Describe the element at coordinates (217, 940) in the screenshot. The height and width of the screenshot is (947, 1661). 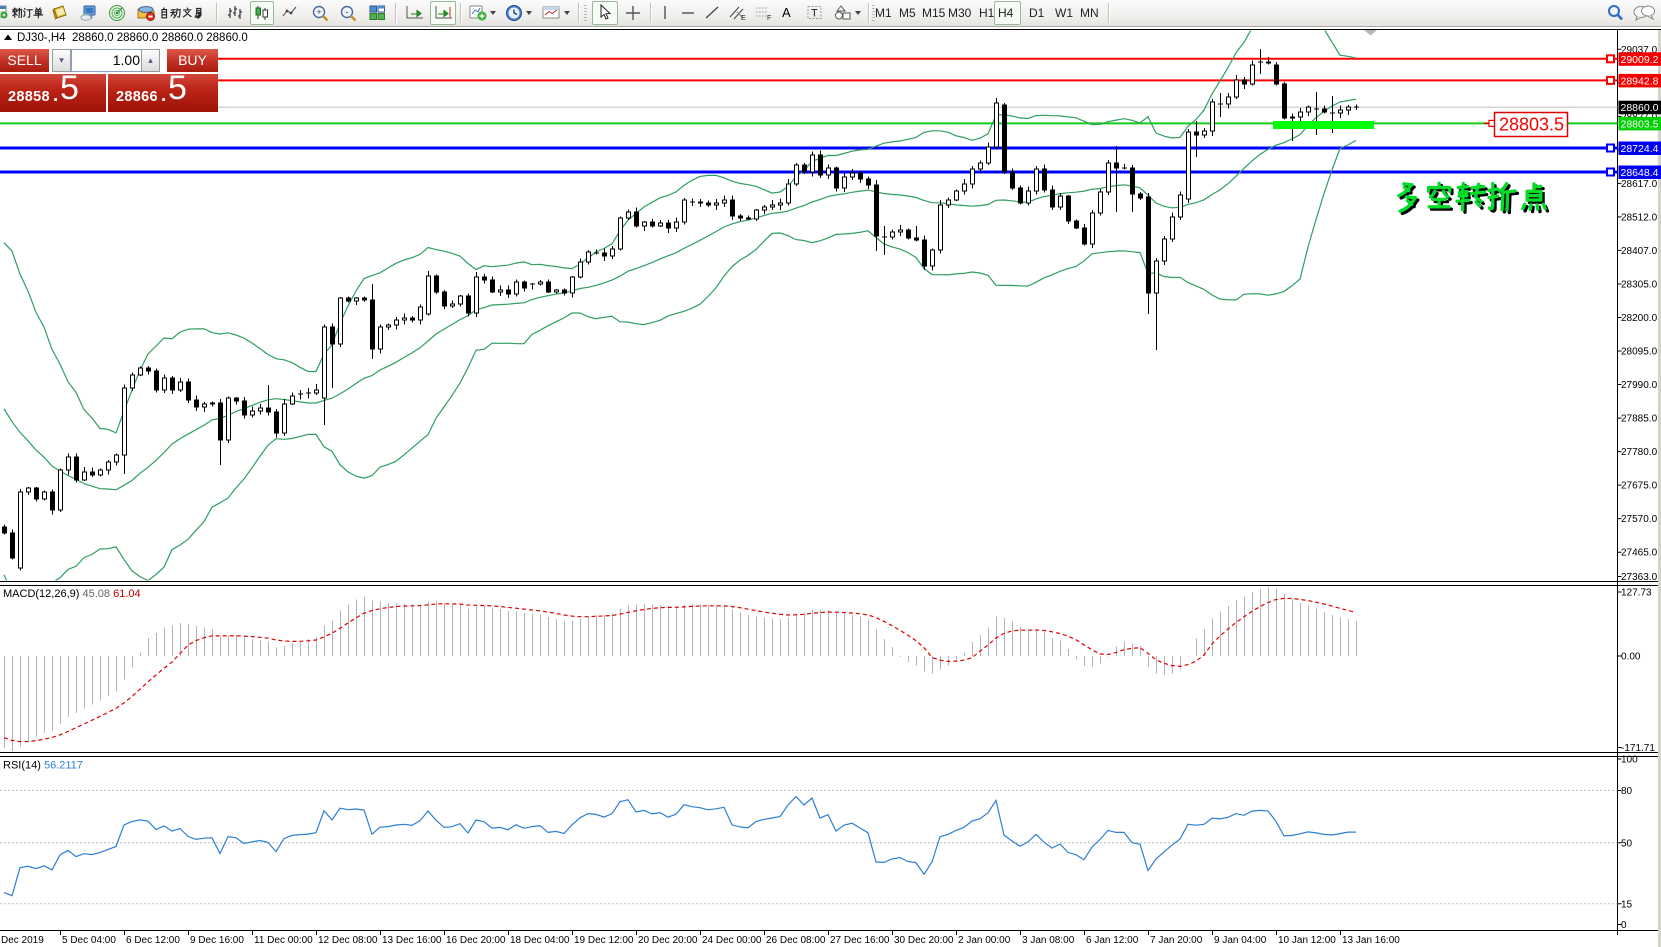
I see `svg-text: 9 Dec 16:00` at that location.